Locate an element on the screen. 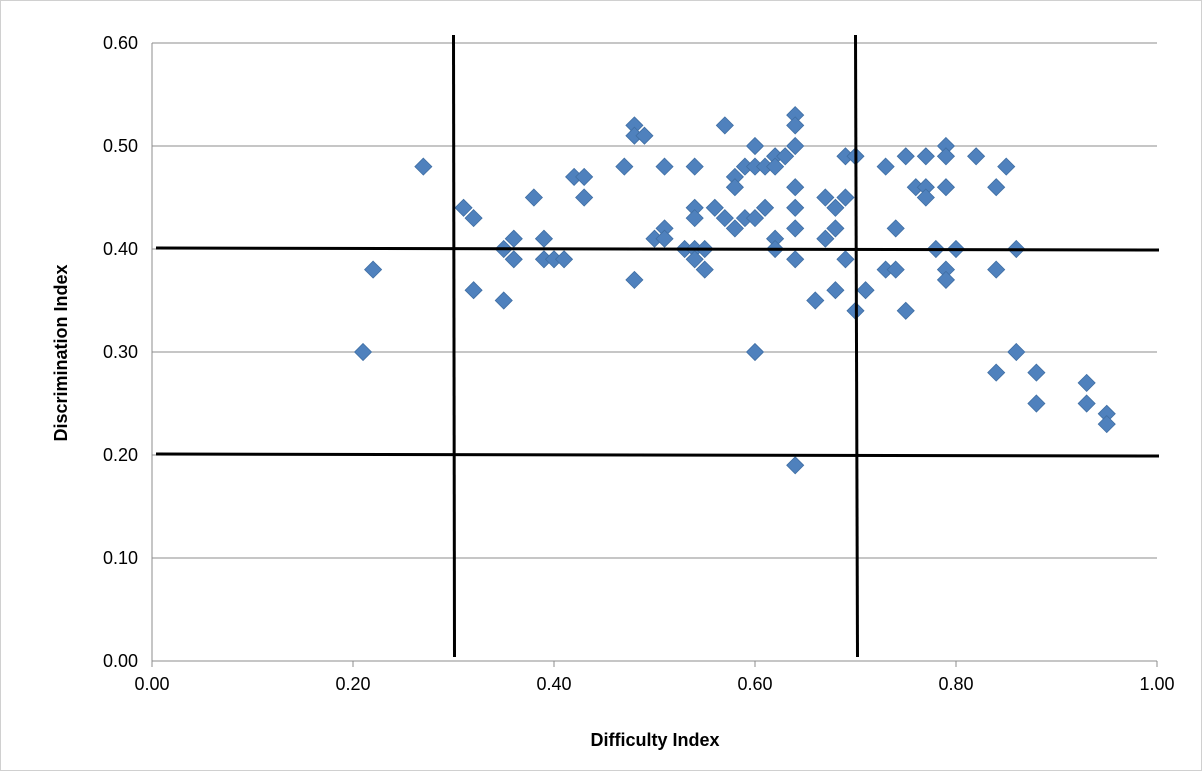  y-axis-title: Discrimination Index is located at coordinates (61, 352).